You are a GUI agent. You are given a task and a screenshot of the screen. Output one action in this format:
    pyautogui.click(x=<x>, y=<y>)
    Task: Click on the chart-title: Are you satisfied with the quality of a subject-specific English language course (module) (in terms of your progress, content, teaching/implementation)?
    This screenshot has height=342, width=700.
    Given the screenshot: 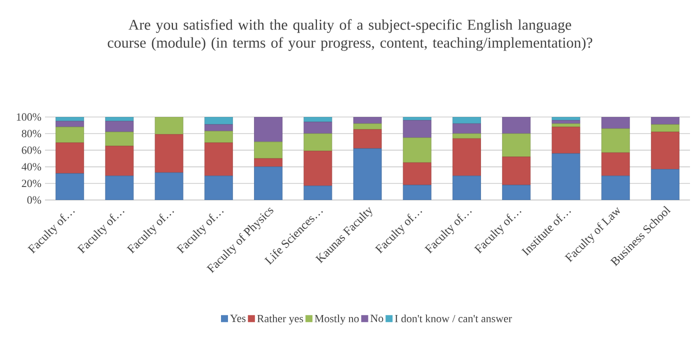 What is the action you would take?
    pyautogui.click(x=350, y=35)
    